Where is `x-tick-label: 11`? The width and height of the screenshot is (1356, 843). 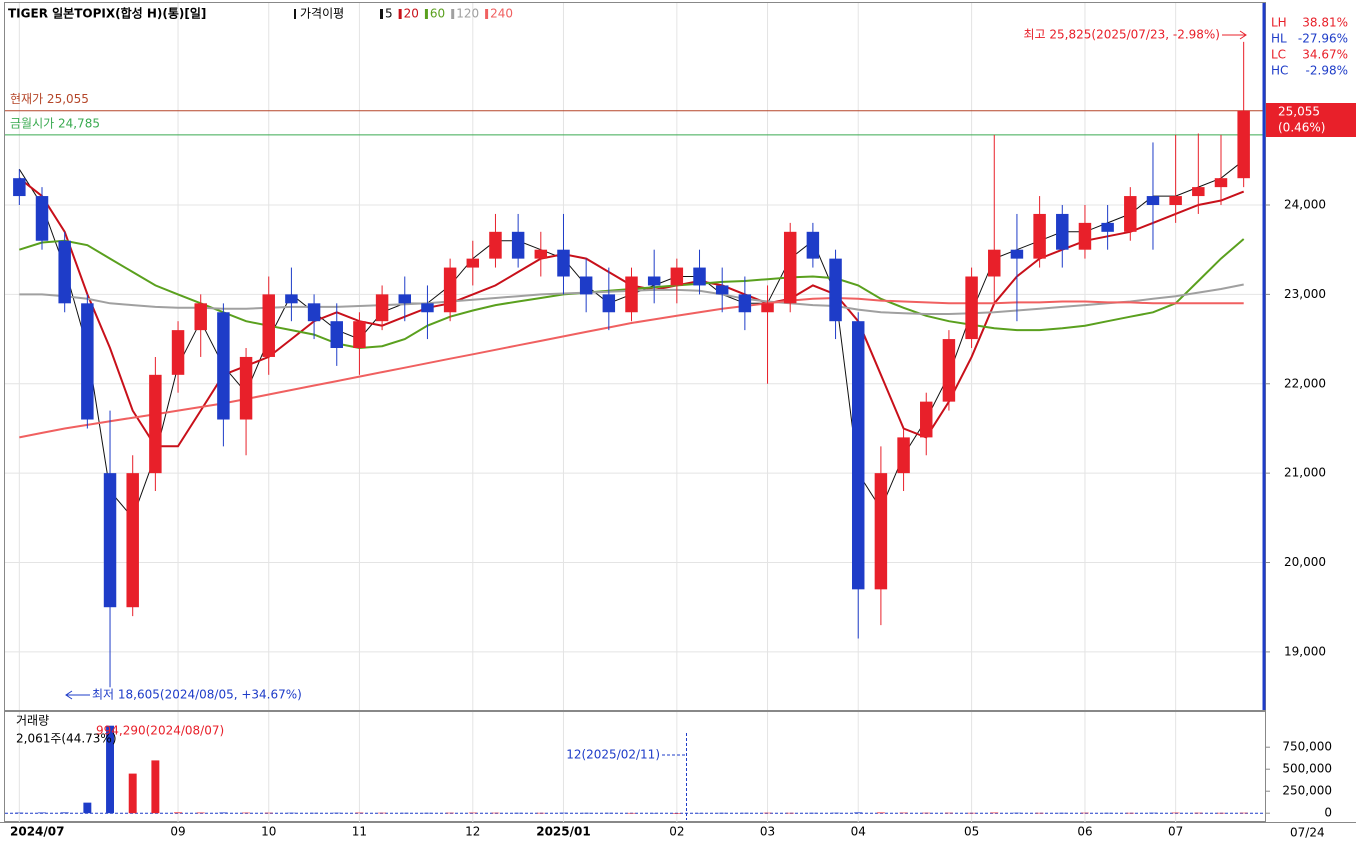 x-tick-label: 11 is located at coordinates (359, 832).